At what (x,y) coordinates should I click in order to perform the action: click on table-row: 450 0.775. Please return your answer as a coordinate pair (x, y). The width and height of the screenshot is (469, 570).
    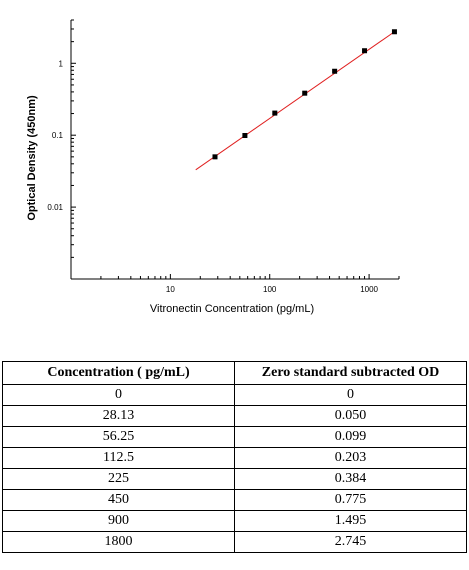
    Looking at the image, I should click on (234, 500).